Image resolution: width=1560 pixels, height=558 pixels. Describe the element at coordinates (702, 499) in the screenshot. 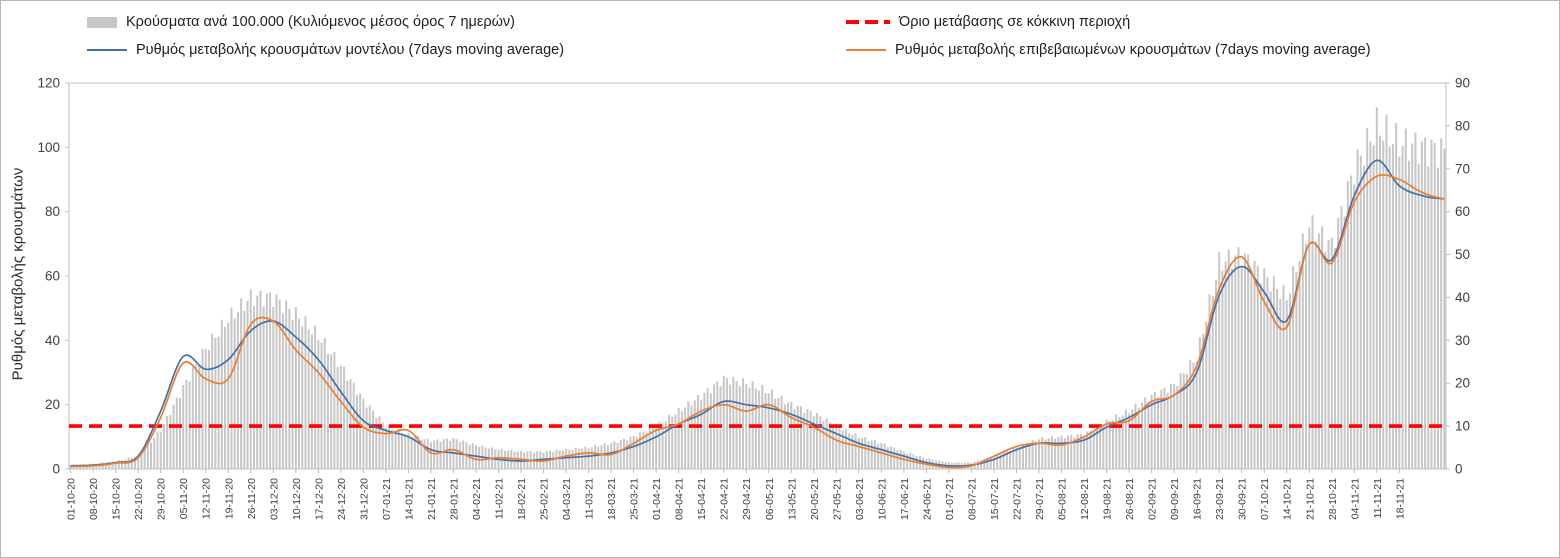

I see `svg-text: 15-04-21` at that location.